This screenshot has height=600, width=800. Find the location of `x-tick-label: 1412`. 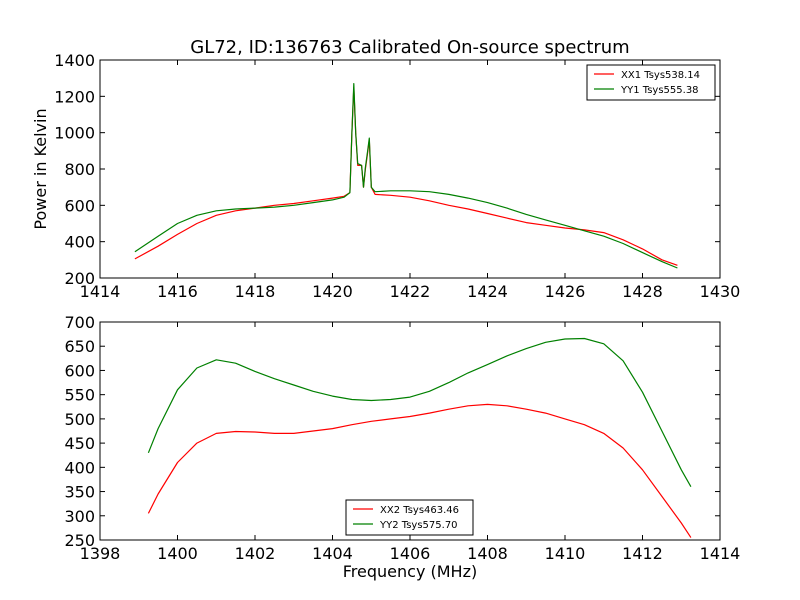

x-tick-label: 1412 is located at coordinates (642, 553).